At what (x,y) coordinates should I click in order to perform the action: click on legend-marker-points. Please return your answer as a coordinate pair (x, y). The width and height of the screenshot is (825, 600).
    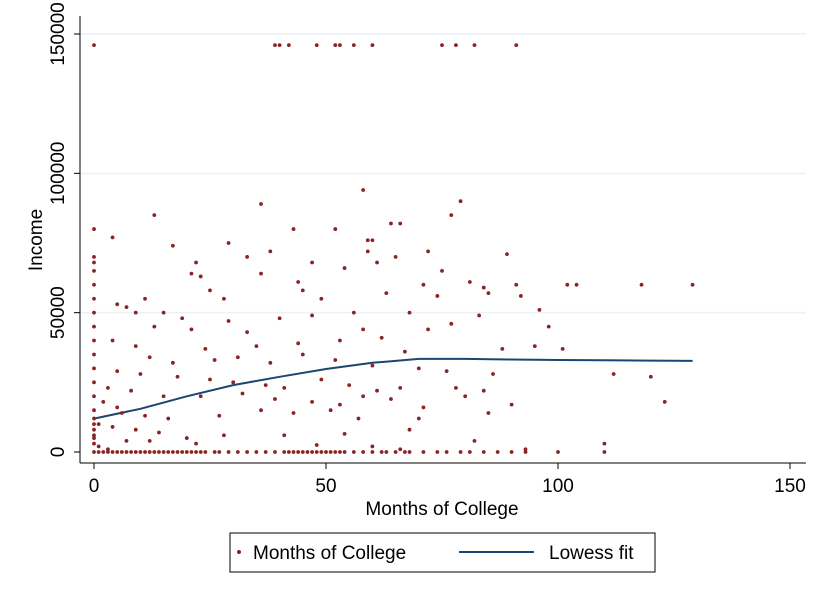
    Looking at the image, I should click on (239, 552).